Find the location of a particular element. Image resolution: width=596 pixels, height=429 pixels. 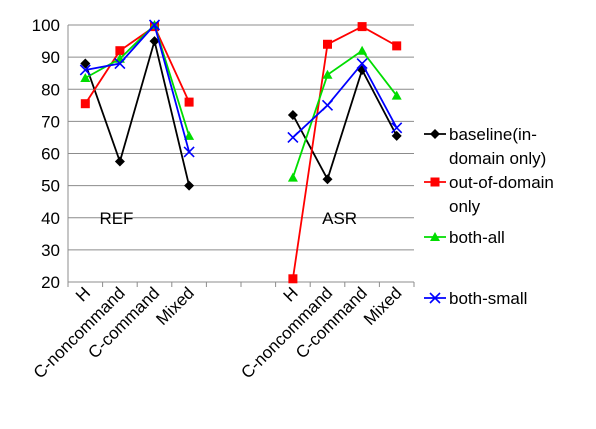

annotation-layer: REF ASR is located at coordinates (228, 218).